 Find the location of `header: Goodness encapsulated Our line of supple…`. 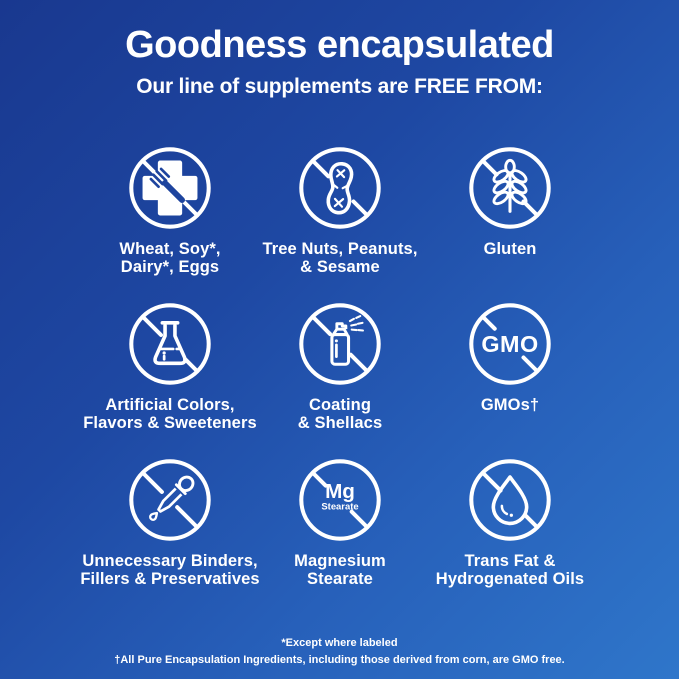

header: Goodness encapsulated Our line of supple… is located at coordinates (339, 61).